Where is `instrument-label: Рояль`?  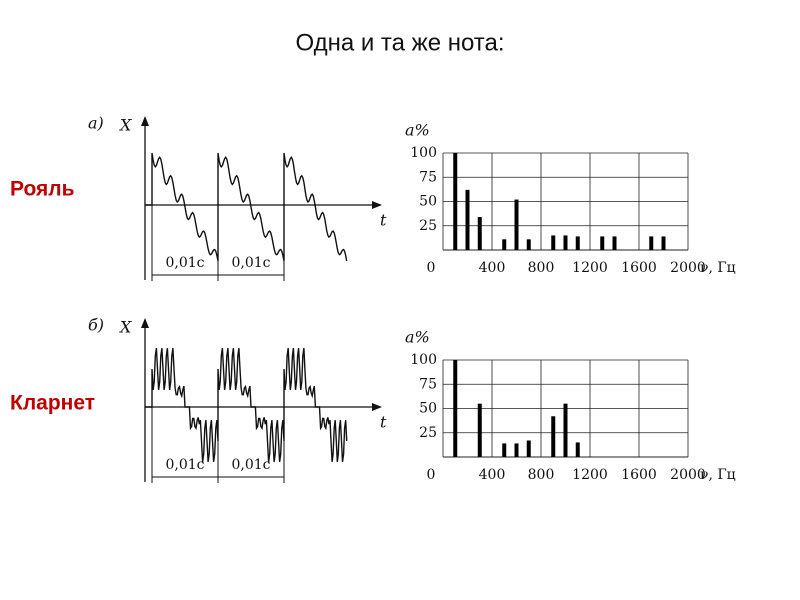
instrument-label: Рояль is located at coordinates (42, 189).